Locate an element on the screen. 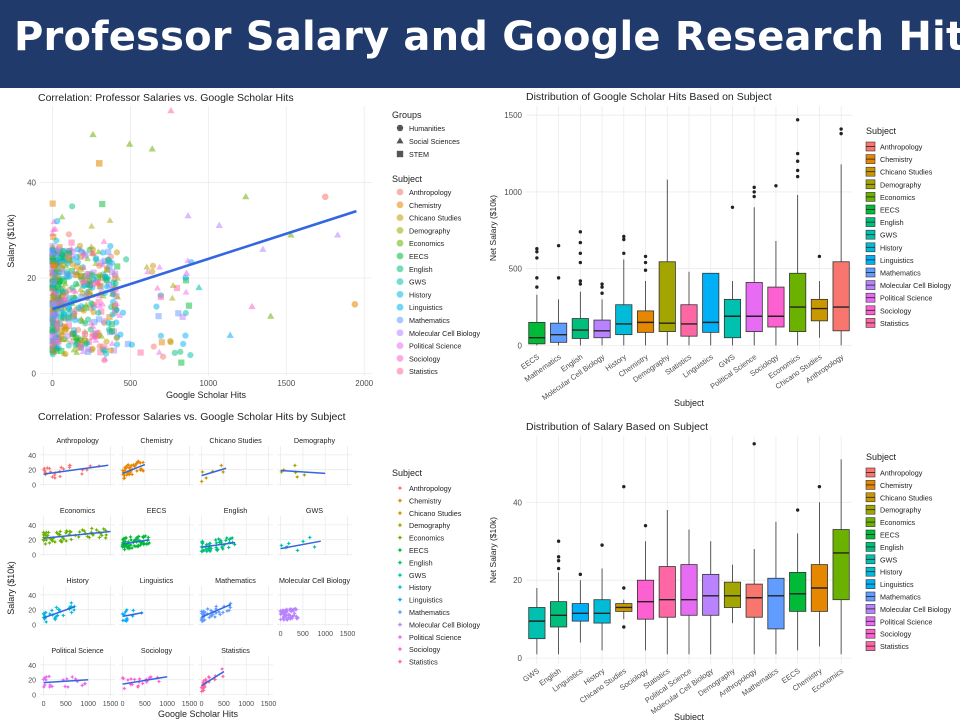 This screenshot has width=960, height=720. data-point-statistics: ✦ is located at coordinates (203, 686).